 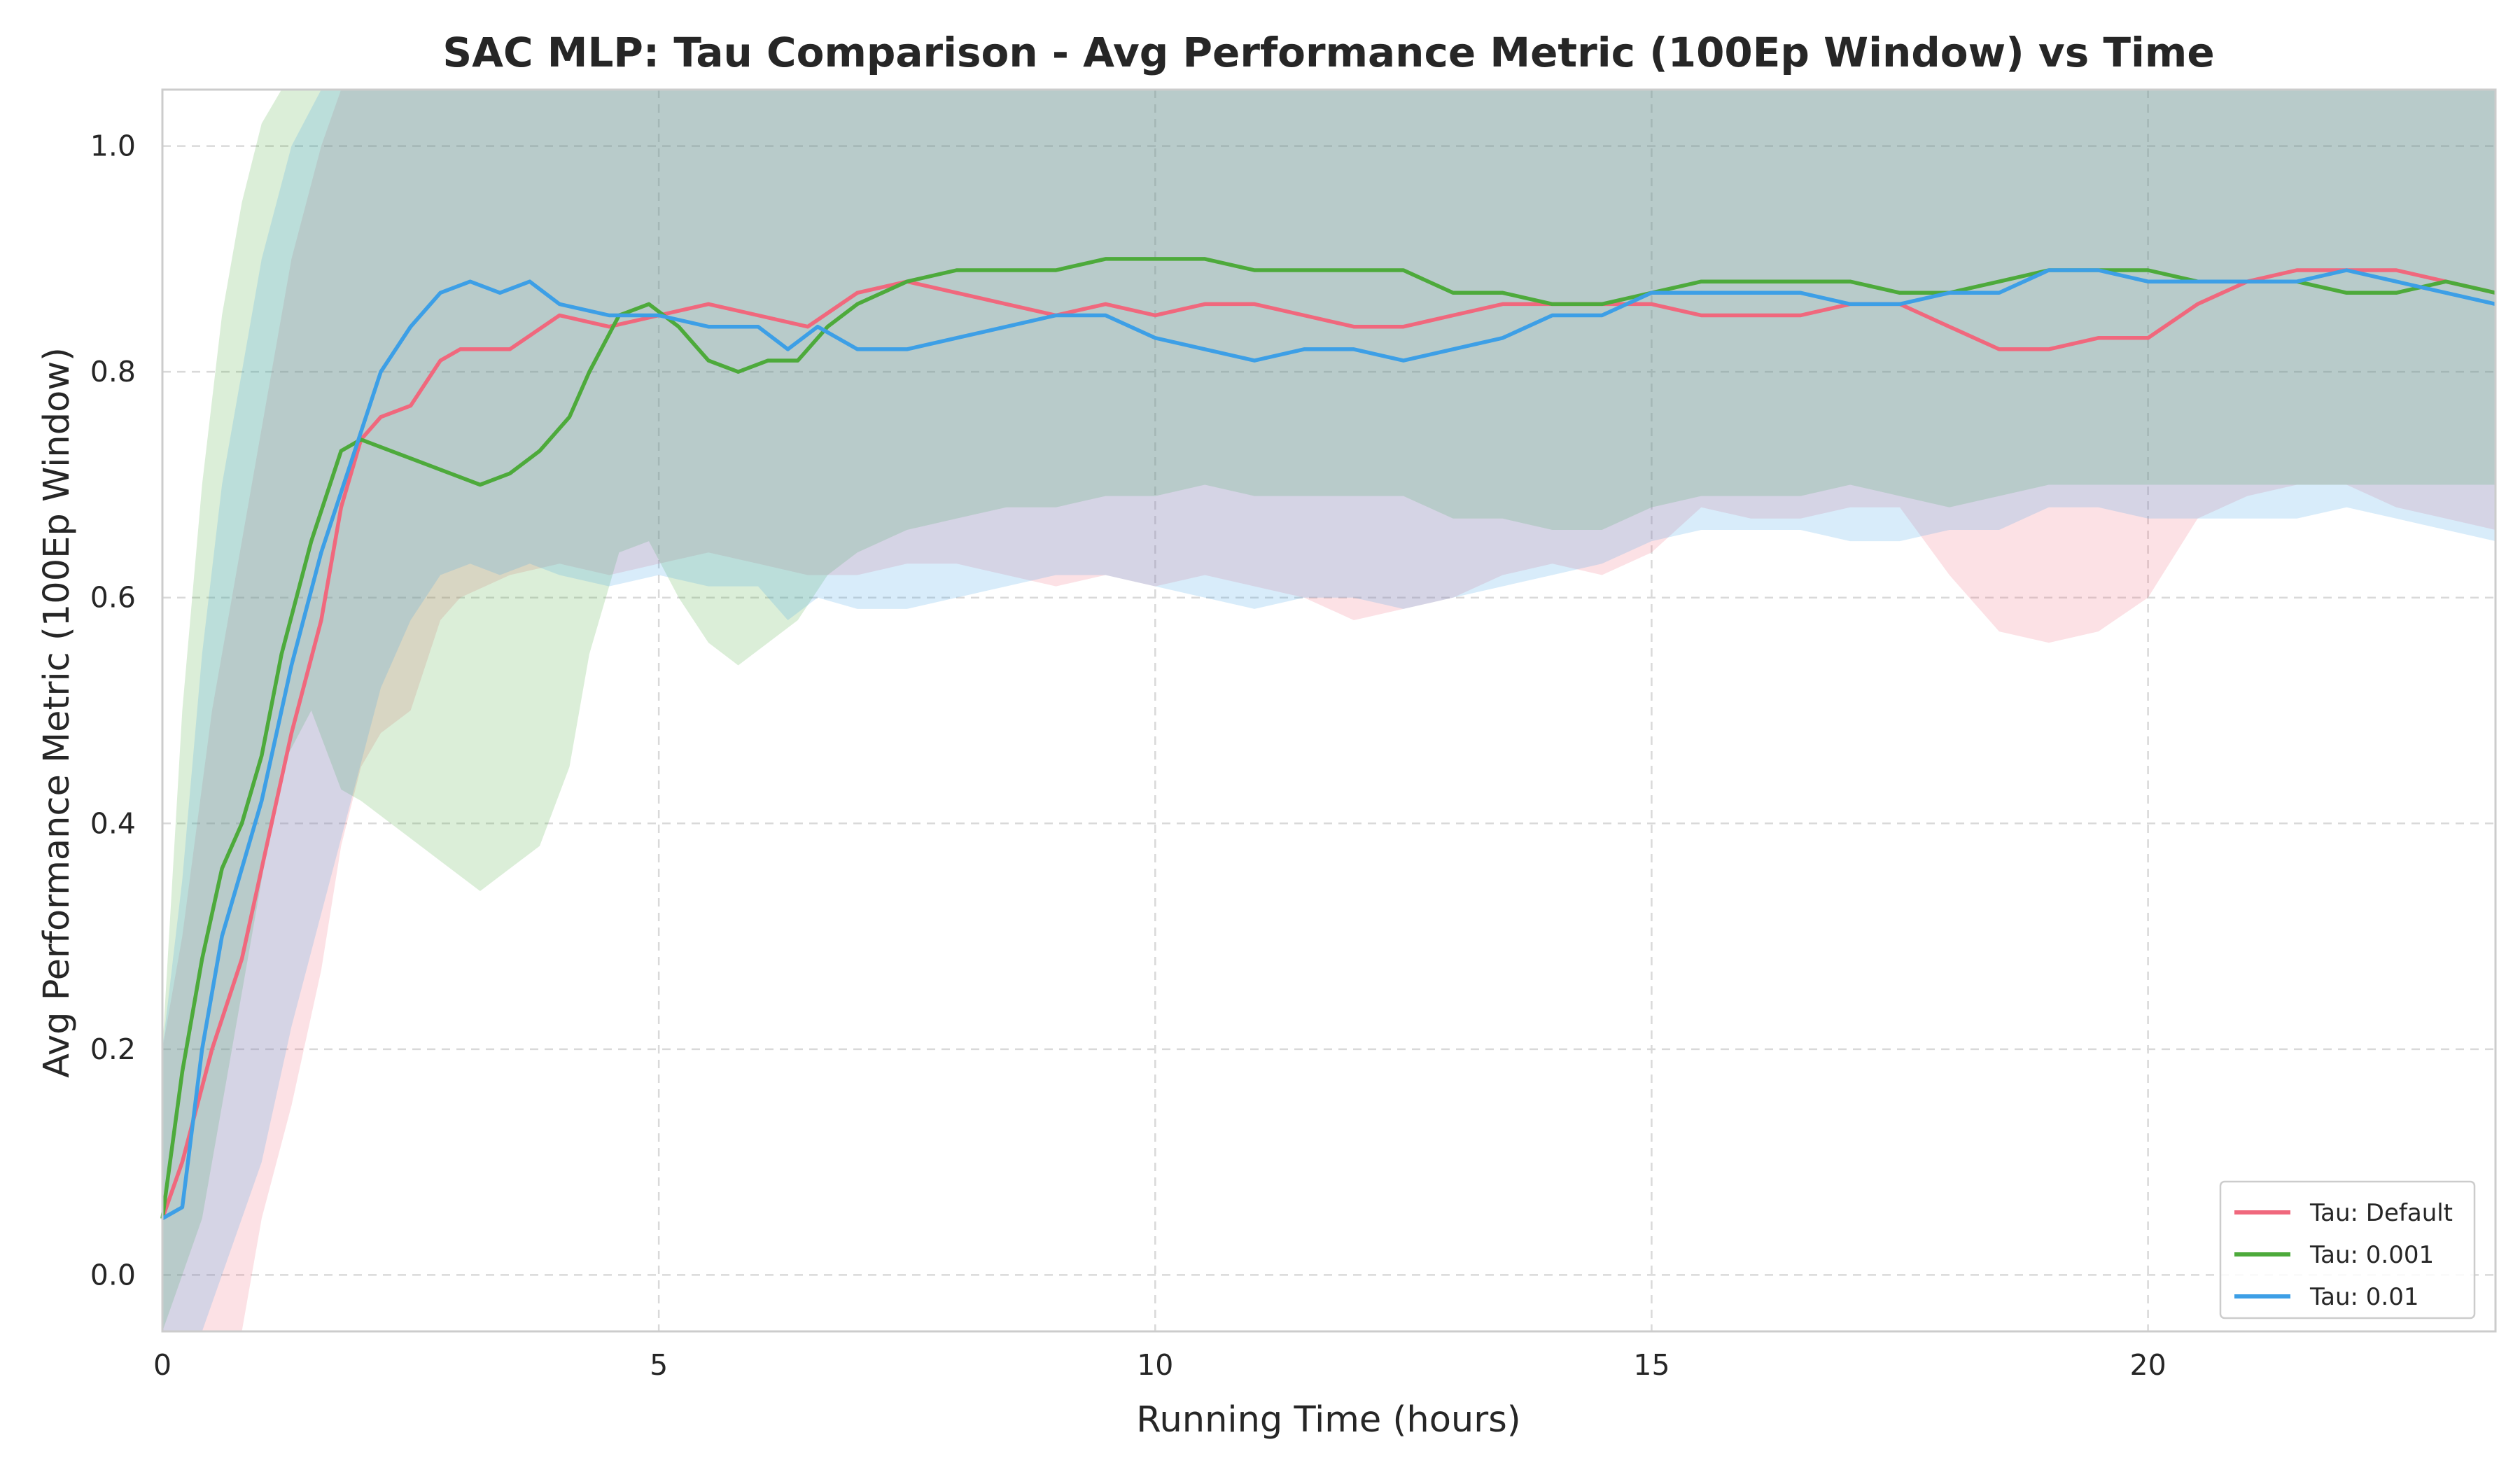 What do you see at coordinates (113, 371) in the screenshot?
I see `y-tick-label: 0.8` at bounding box center [113, 371].